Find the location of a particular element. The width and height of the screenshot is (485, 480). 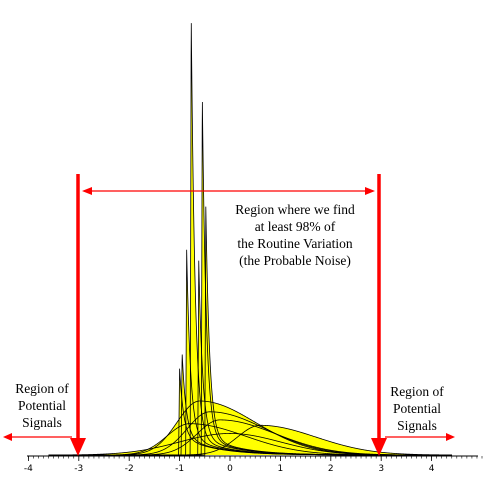

x-axis-tick-label: 3 is located at coordinates (381, 469).